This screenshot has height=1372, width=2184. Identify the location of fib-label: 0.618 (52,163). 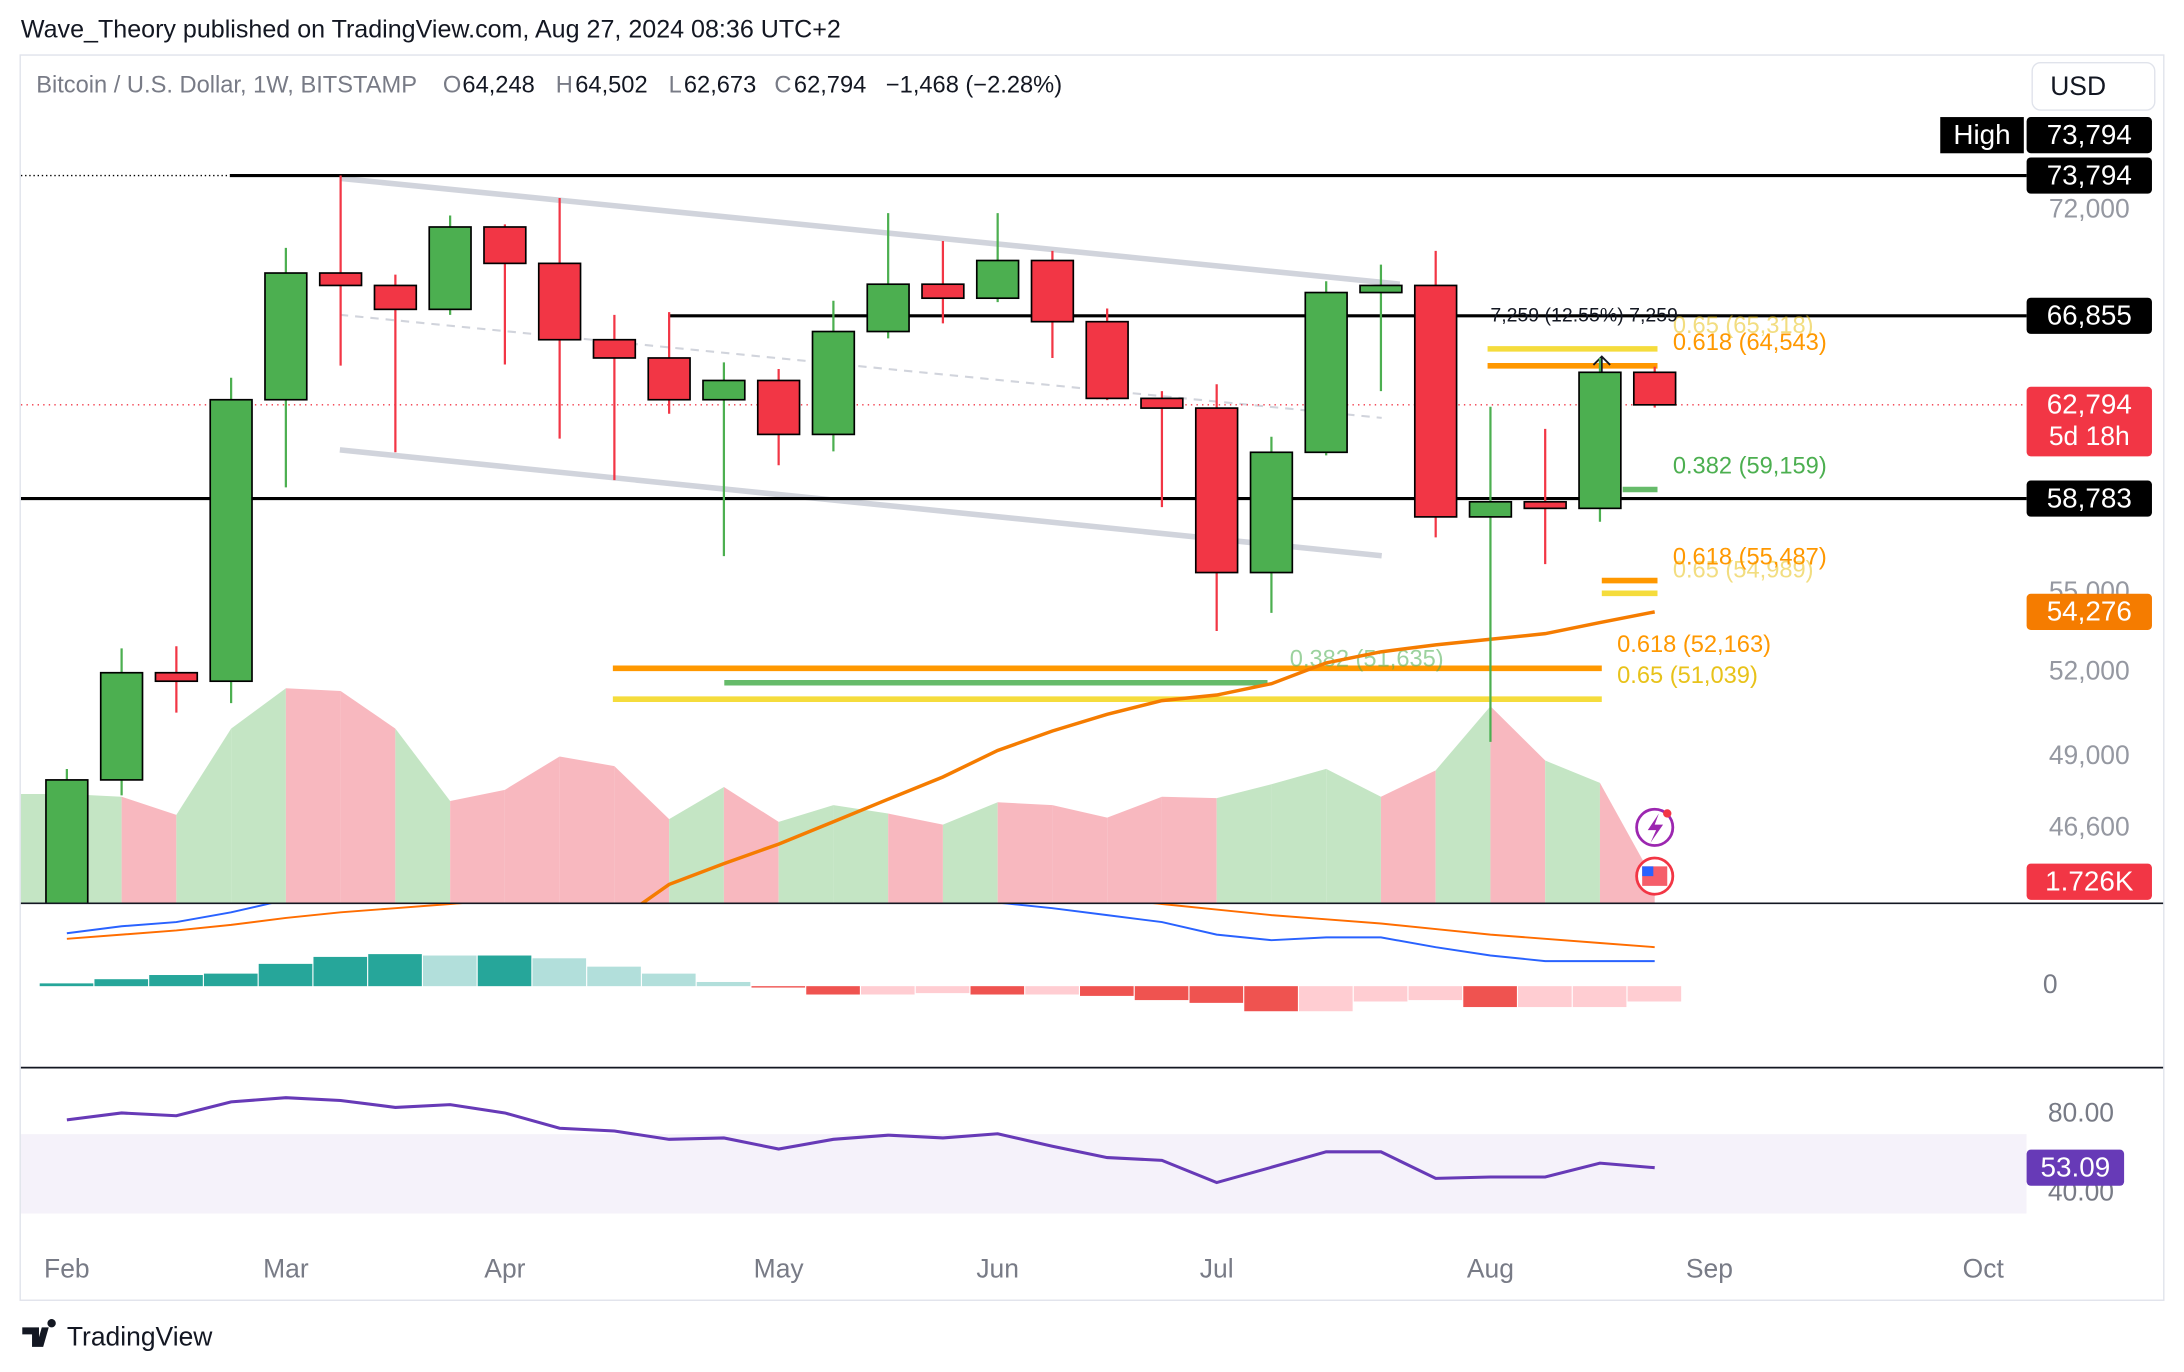
(1694, 645).